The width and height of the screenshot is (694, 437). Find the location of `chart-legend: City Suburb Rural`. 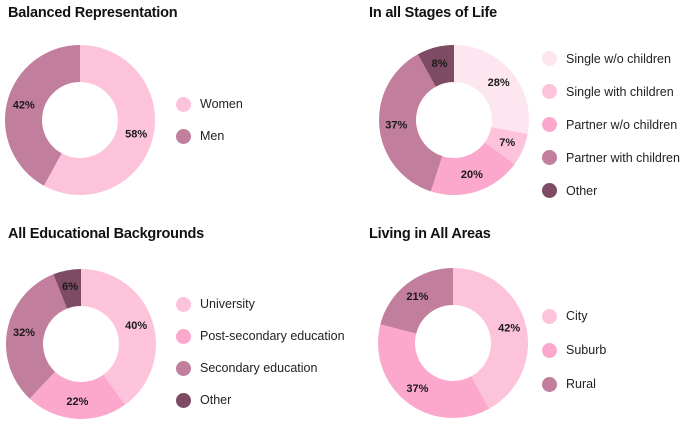

chart-legend: City Suburb Rural is located at coordinates (574, 350).